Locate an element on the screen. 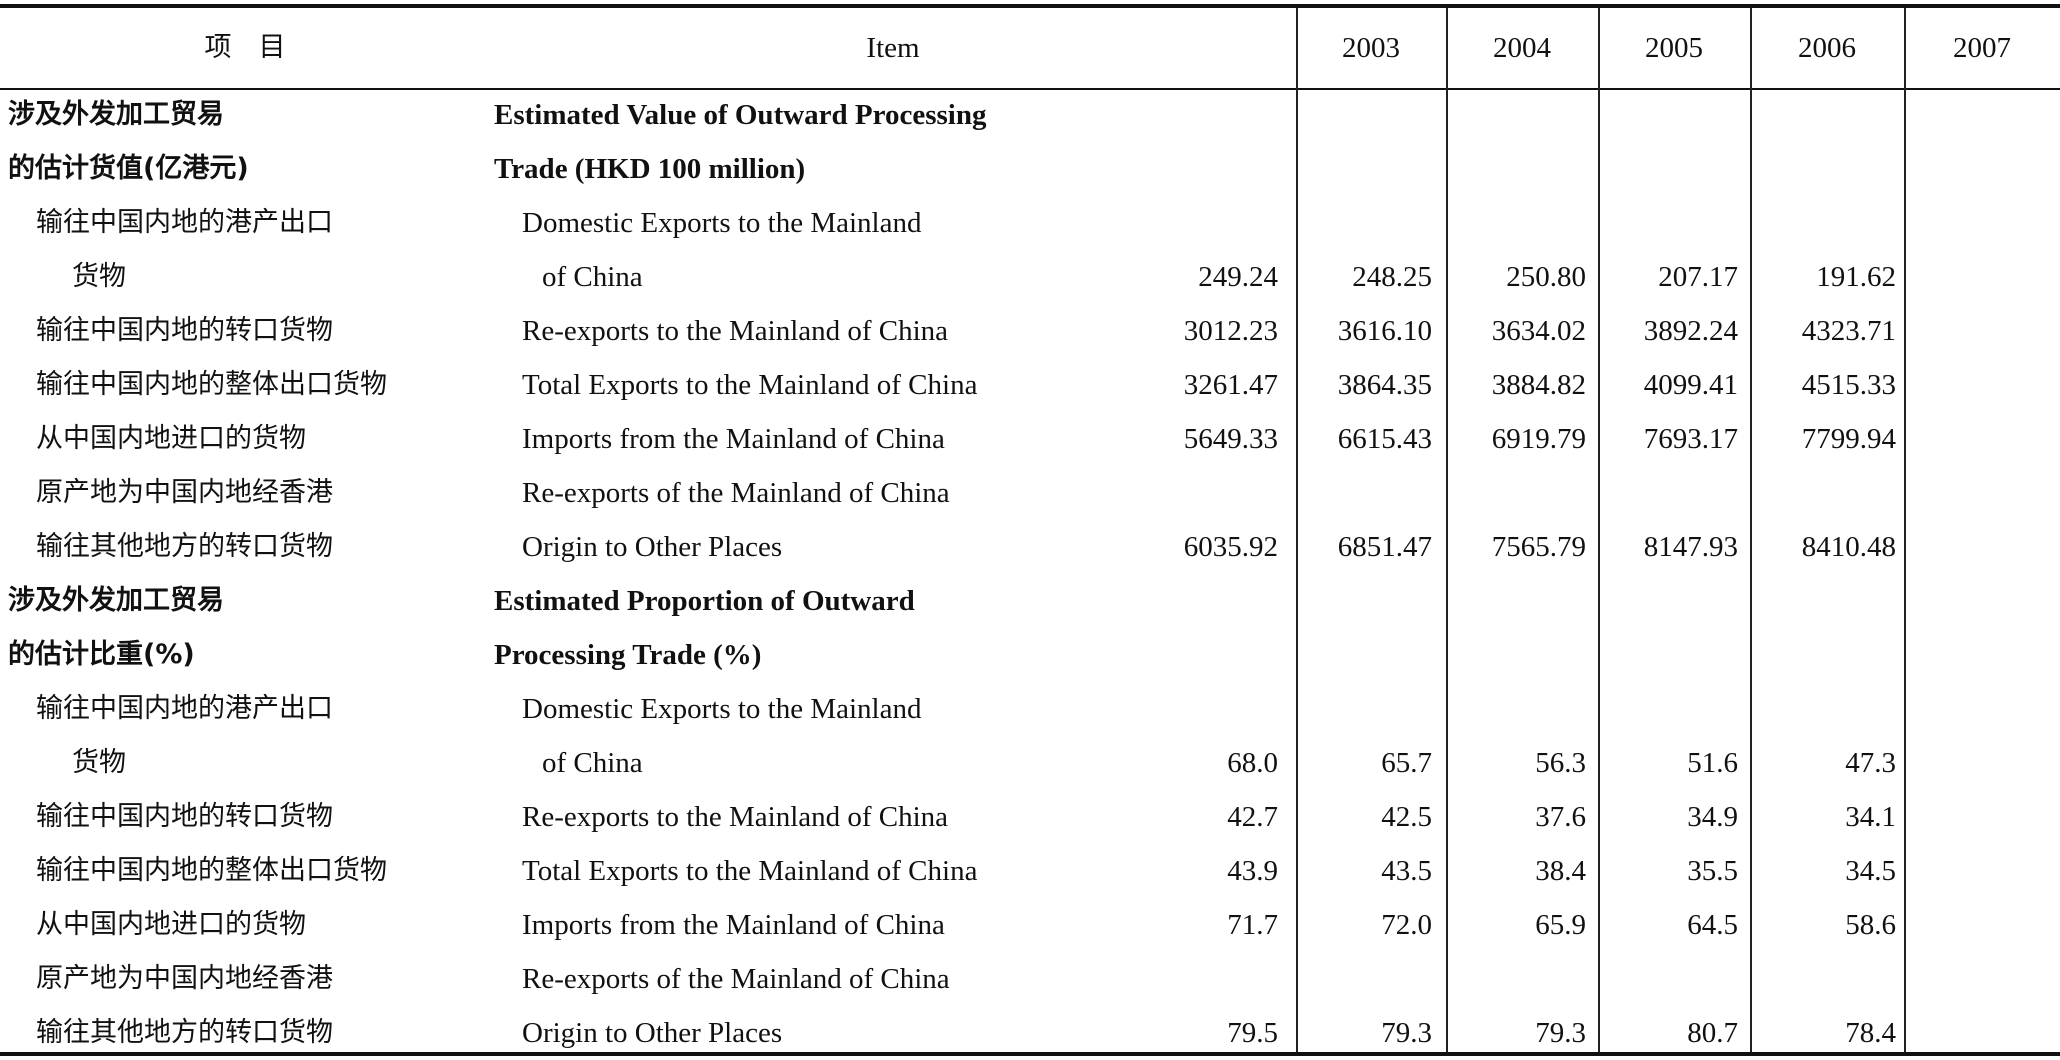 The image size is (2060, 1060). value-cell-2003: 68.0 is located at coordinates (1252, 763).